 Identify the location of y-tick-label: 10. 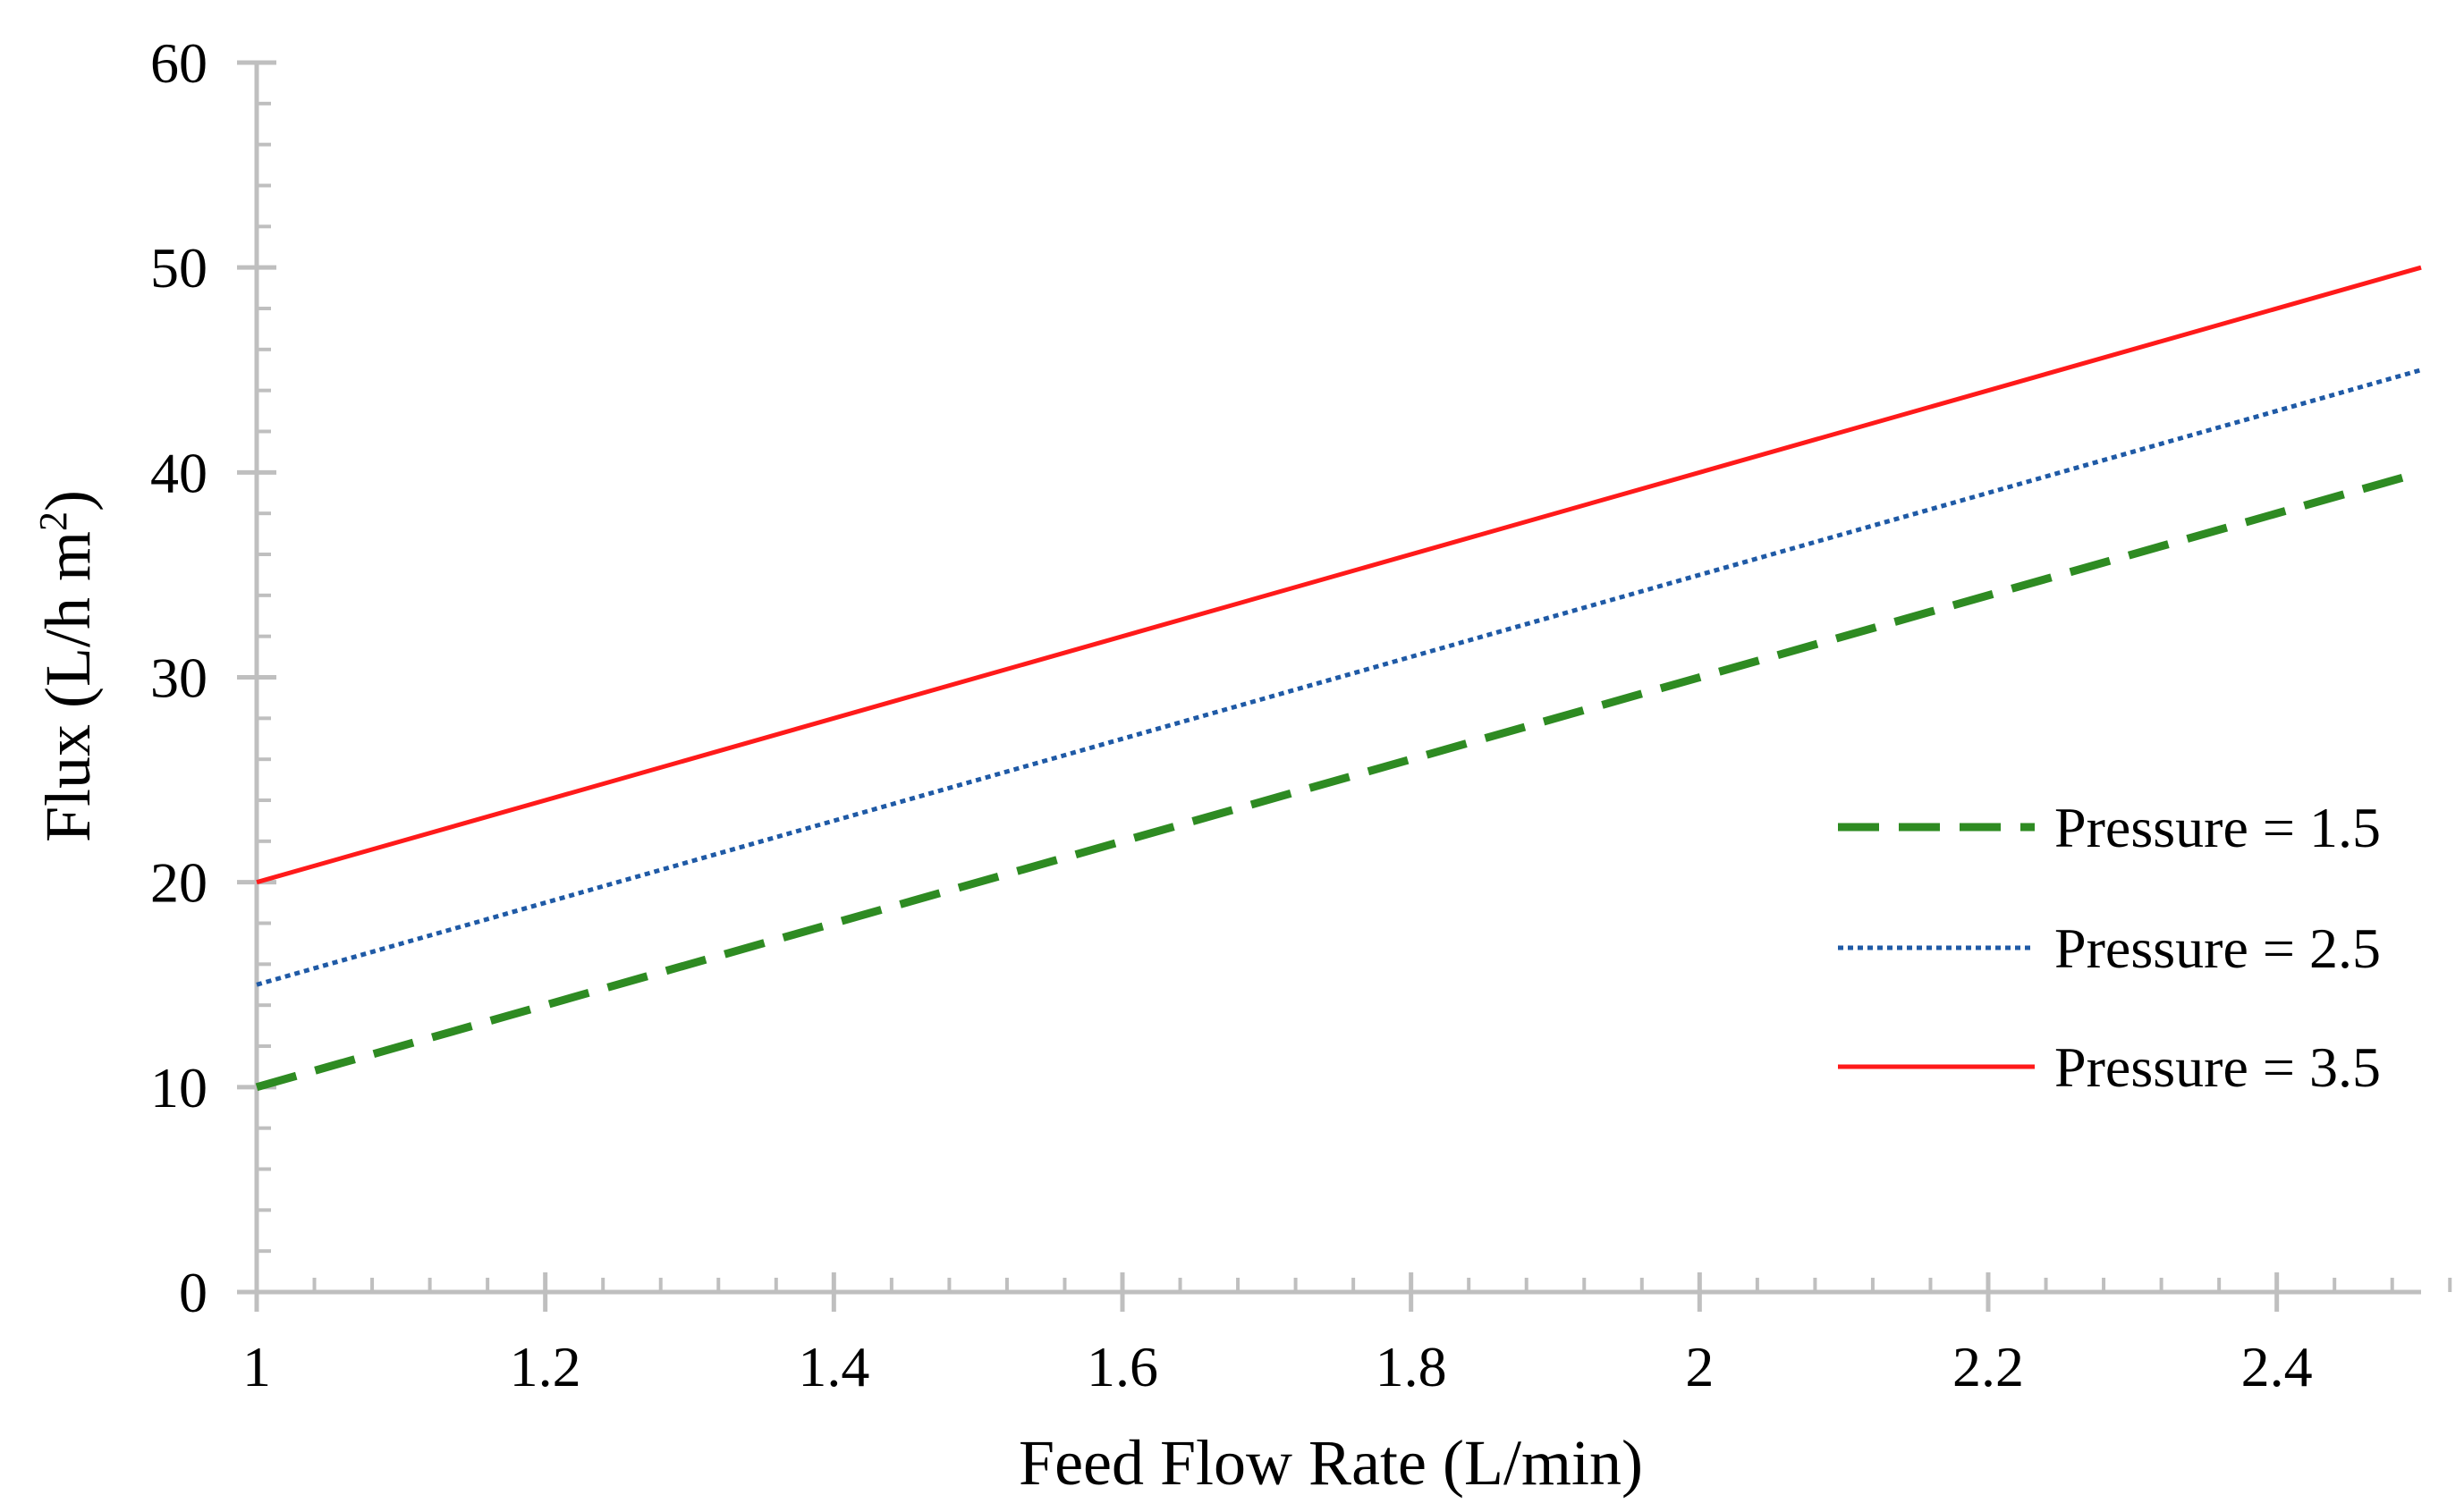
(178, 1087).